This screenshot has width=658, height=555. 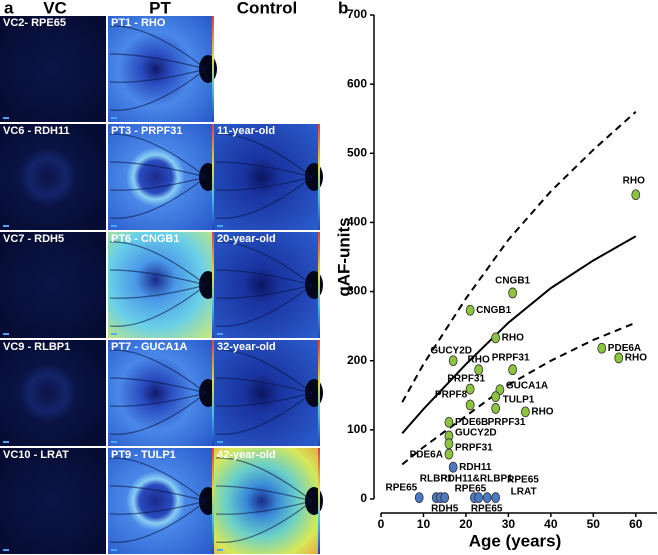 What do you see at coordinates (357, 222) in the screenshot?
I see `y-tick-label: 400` at bounding box center [357, 222].